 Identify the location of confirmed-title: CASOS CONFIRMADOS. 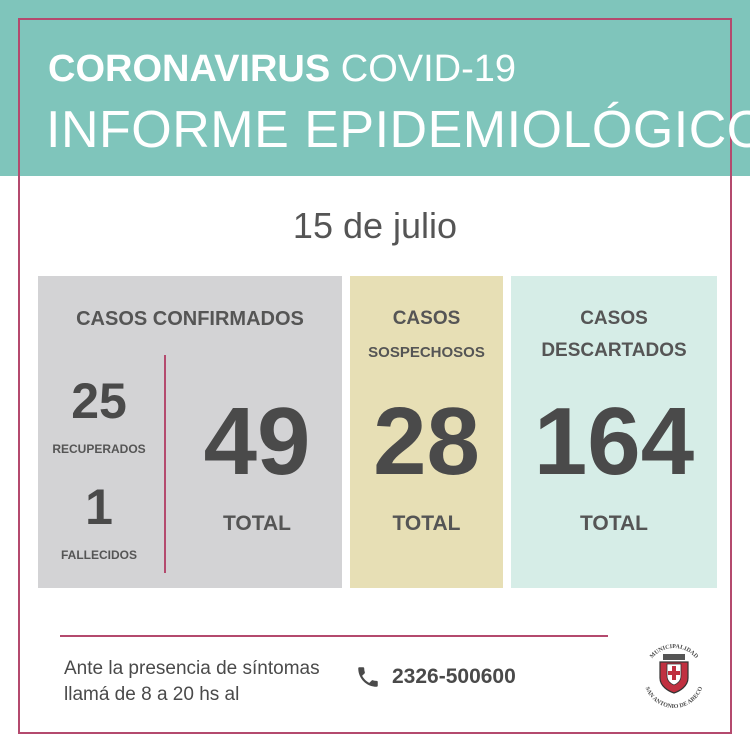
(190, 319).